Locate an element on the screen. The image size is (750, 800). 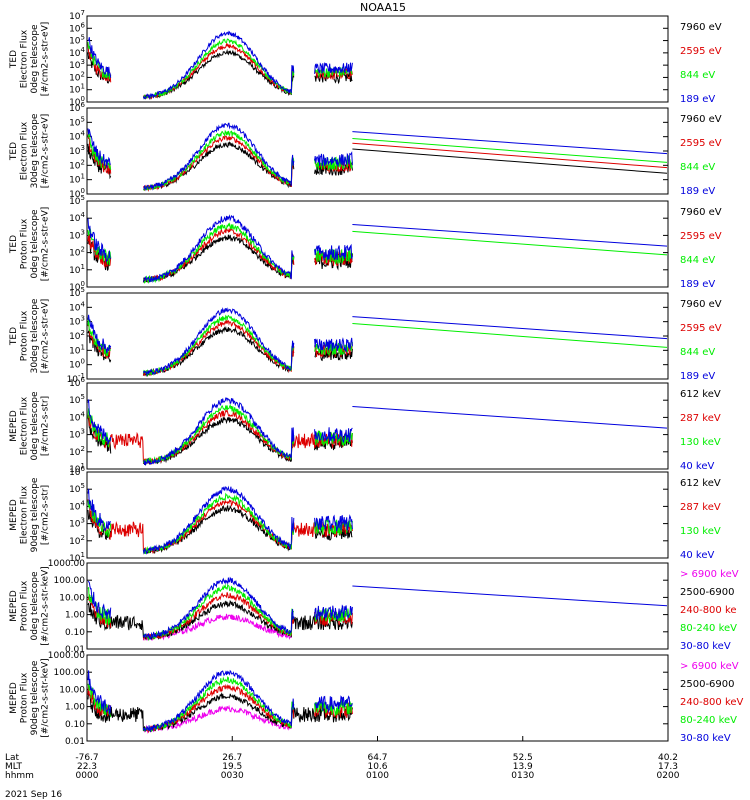
x-tick-label: 17.3 is located at coordinates (668, 767).